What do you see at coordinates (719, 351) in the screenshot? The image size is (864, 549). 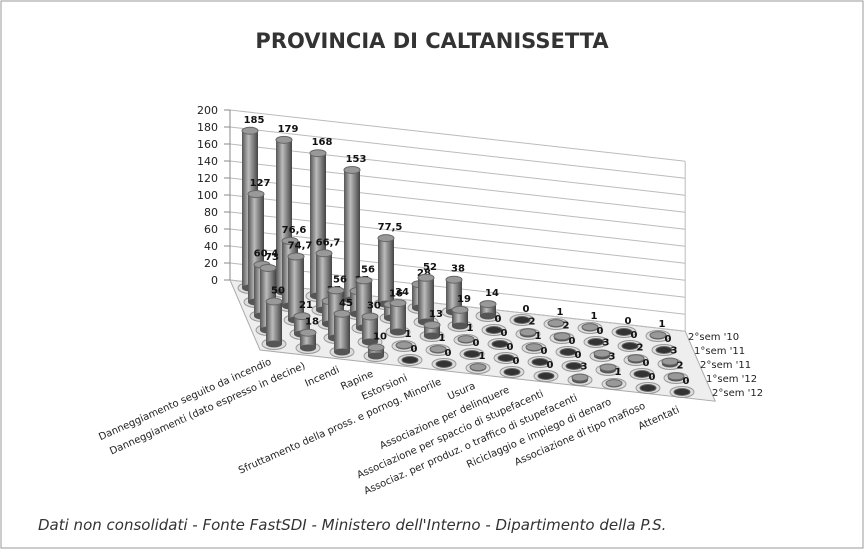 I see `legend-label: 1°sem '11` at bounding box center [719, 351].